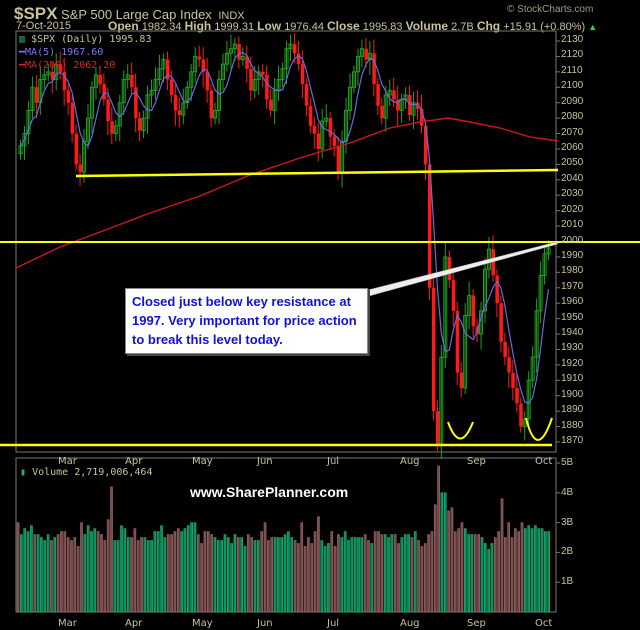 The image size is (640, 630). Describe the element at coordinates (572, 55) in the screenshot. I see `y-tick-label: 2120` at that location.